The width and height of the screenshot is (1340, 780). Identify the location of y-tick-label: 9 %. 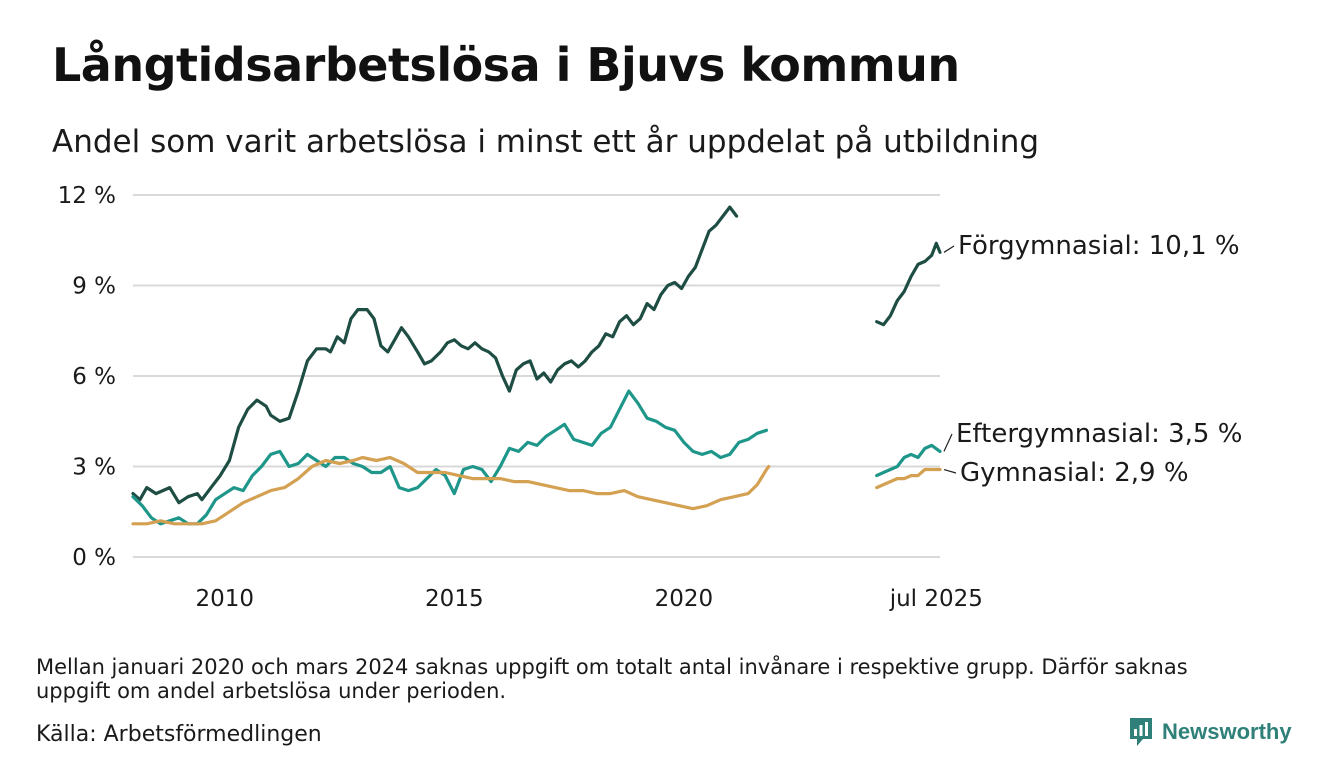
(94, 287).